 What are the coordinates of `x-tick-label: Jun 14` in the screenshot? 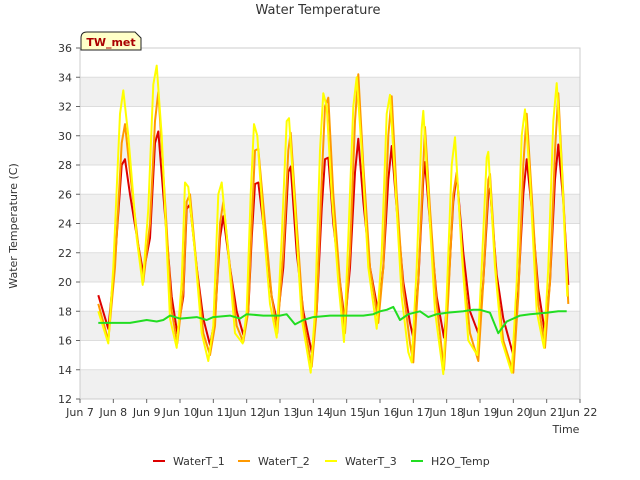 It's located at (313, 412).